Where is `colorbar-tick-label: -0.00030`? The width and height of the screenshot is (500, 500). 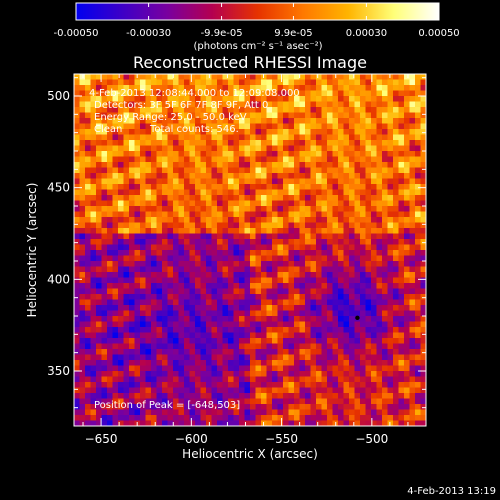
colorbar-tick-label: -0.00030 is located at coordinates (148, 33).